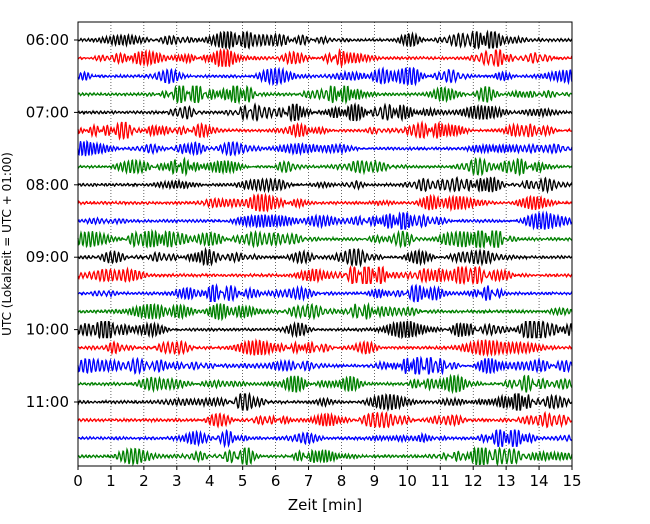 Image resolution: width=650 pixels, height=524 pixels. What do you see at coordinates (407, 481) in the screenshot?
I see `x-tick-label: 10` at bounding box center [407, 481].